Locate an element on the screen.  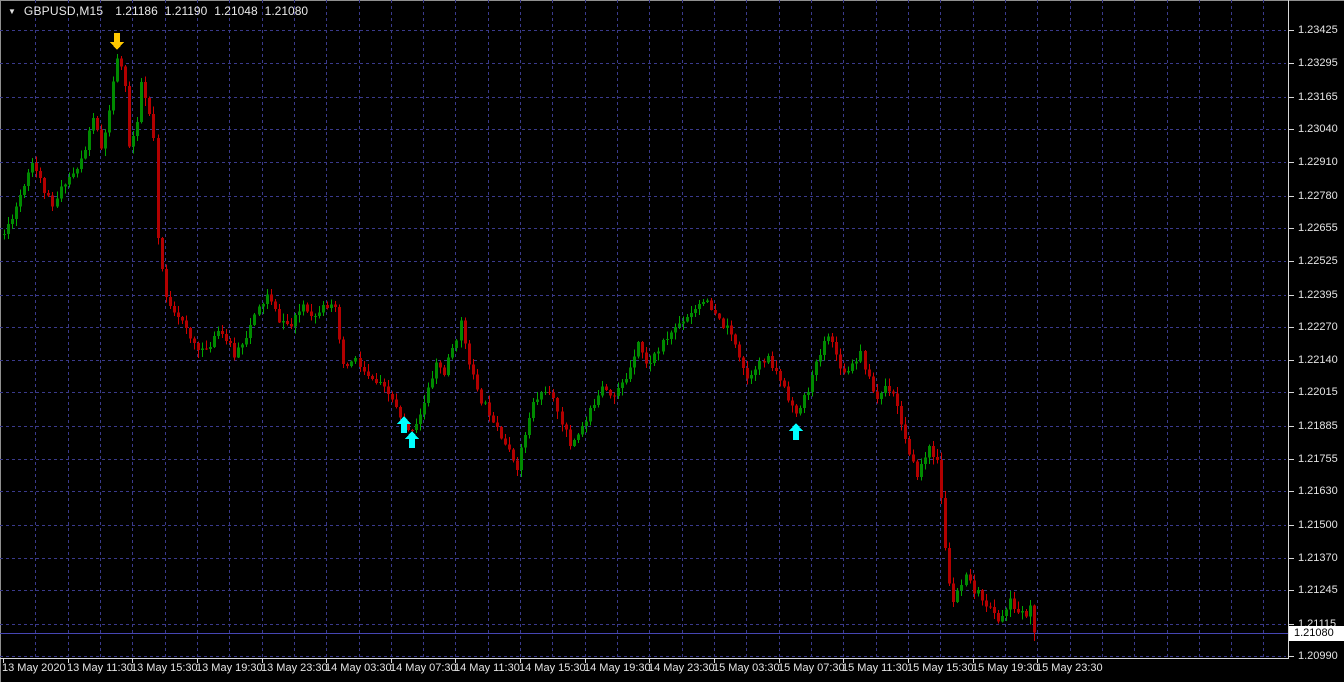
time-tick-label: 13 May 23:30 is located at coordinates (294, 668).